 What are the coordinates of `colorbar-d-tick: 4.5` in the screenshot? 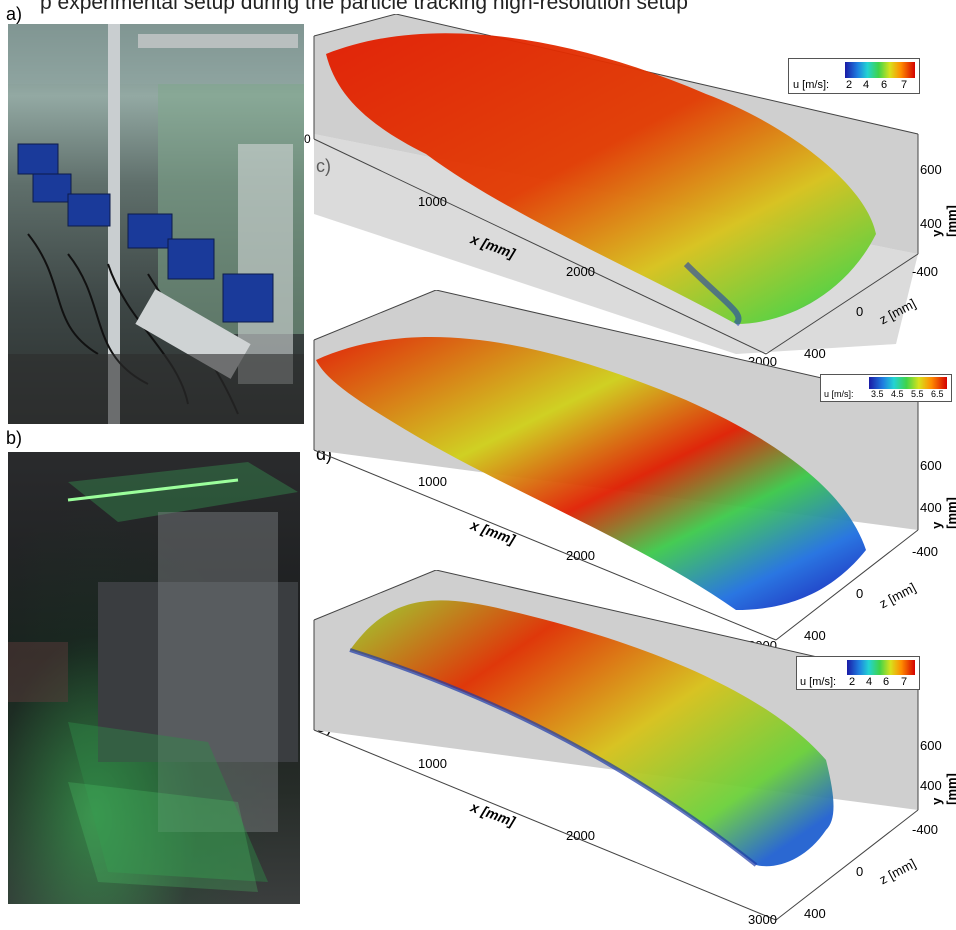 It's located at (897, 394).